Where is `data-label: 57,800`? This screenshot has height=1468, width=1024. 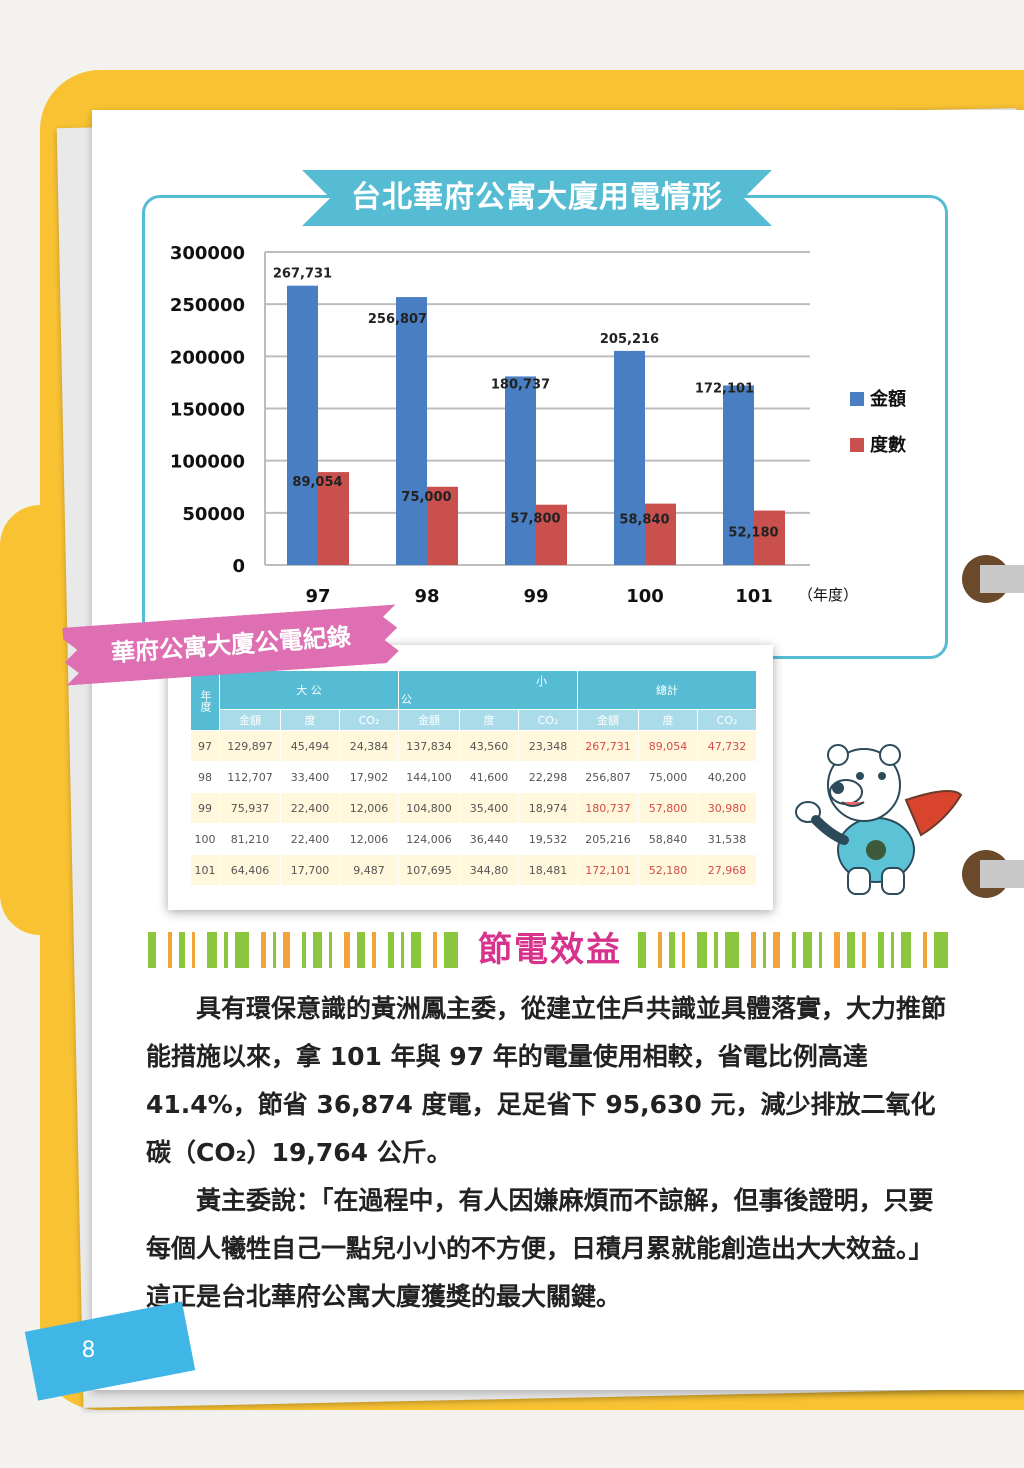
data-label: 57,800 is located at coordinates (535, 519).